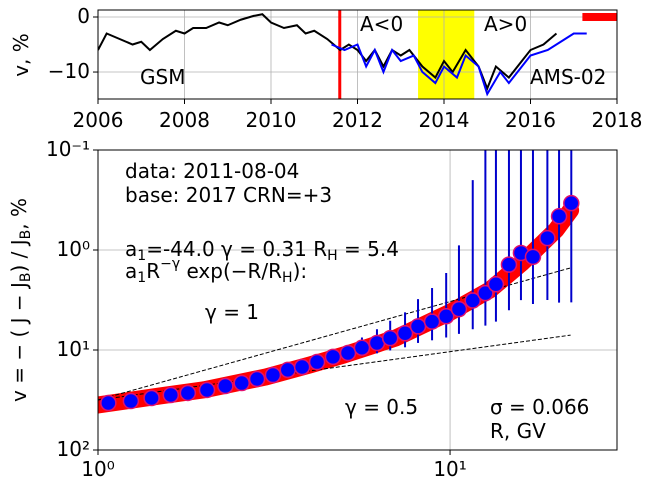 The height and width of the screenshot is (500, 650). Describe the element at coordinates (539, 407) in the screenshot. I see `annotation: σ = 0.066` at that location.